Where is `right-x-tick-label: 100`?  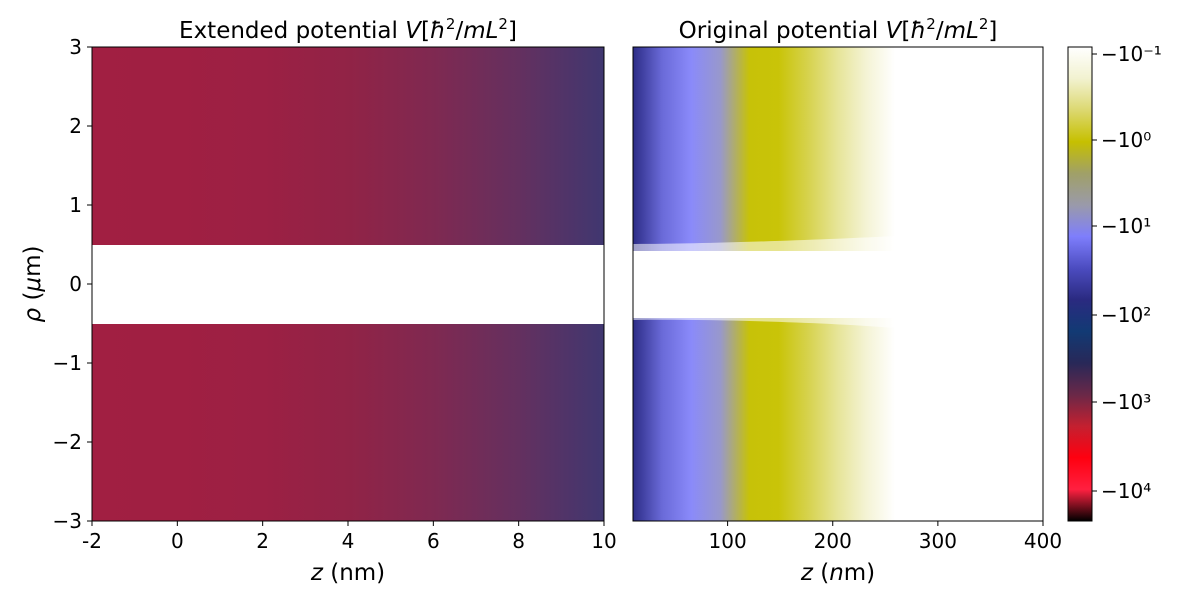 right-x-tick-label: 100 is located at coordinates (728, 541).